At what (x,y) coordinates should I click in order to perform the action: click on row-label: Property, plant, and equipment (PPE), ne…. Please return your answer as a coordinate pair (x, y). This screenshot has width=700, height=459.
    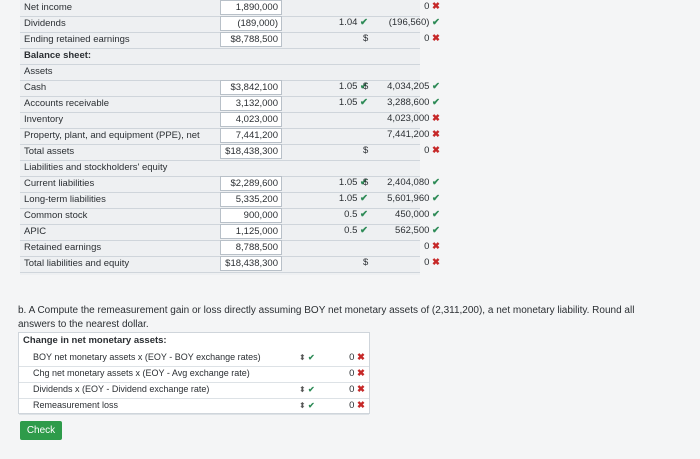
    Looking at the image, I should click on (112, 135).